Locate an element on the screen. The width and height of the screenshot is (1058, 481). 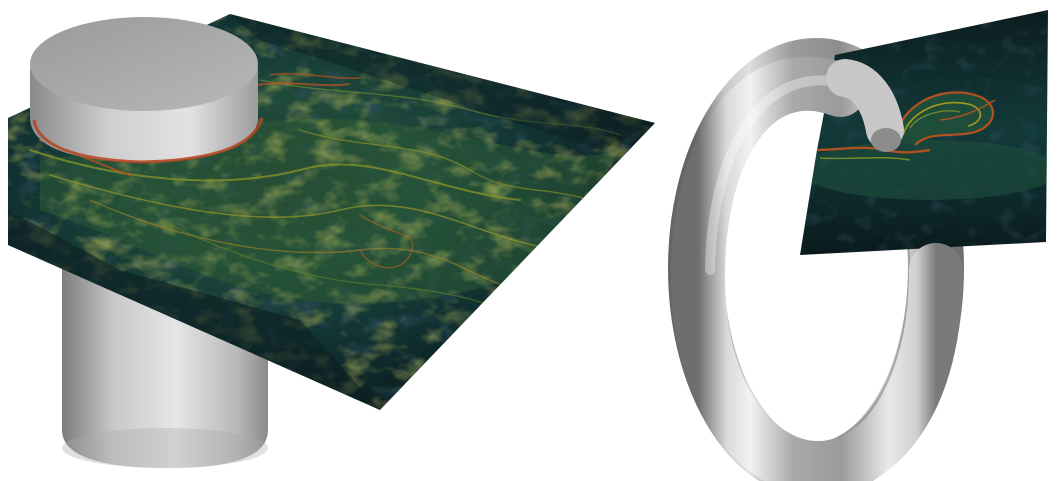
cylinder-bottom-rim is located at coordinates (165, 448).